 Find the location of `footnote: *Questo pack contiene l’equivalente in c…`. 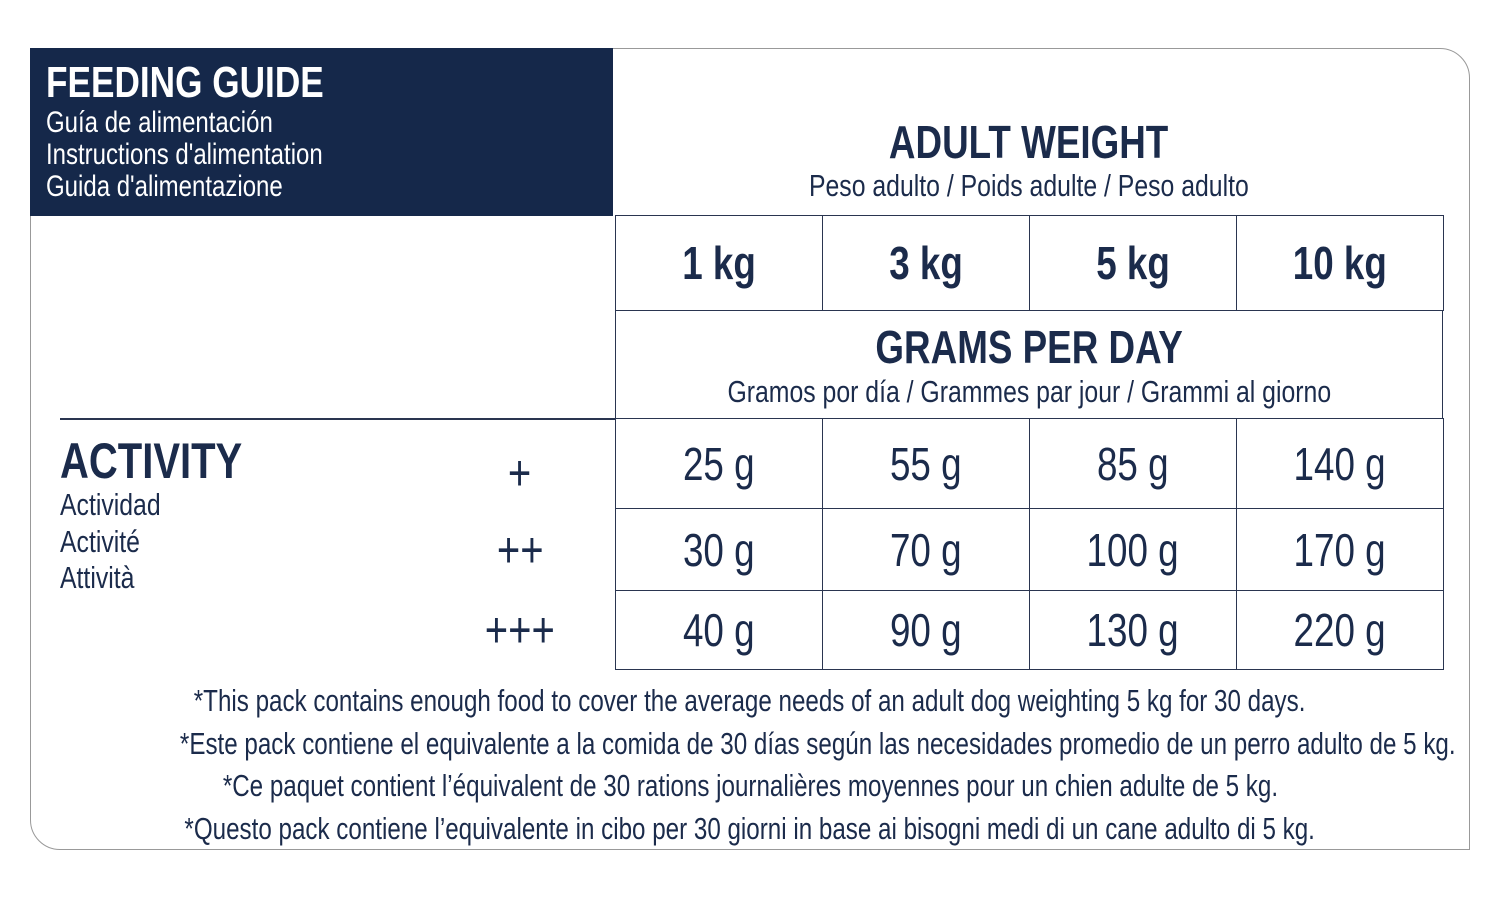

footnote: *Questo pack contiene l’equivalente in c… is located at coordinates (750, 828).